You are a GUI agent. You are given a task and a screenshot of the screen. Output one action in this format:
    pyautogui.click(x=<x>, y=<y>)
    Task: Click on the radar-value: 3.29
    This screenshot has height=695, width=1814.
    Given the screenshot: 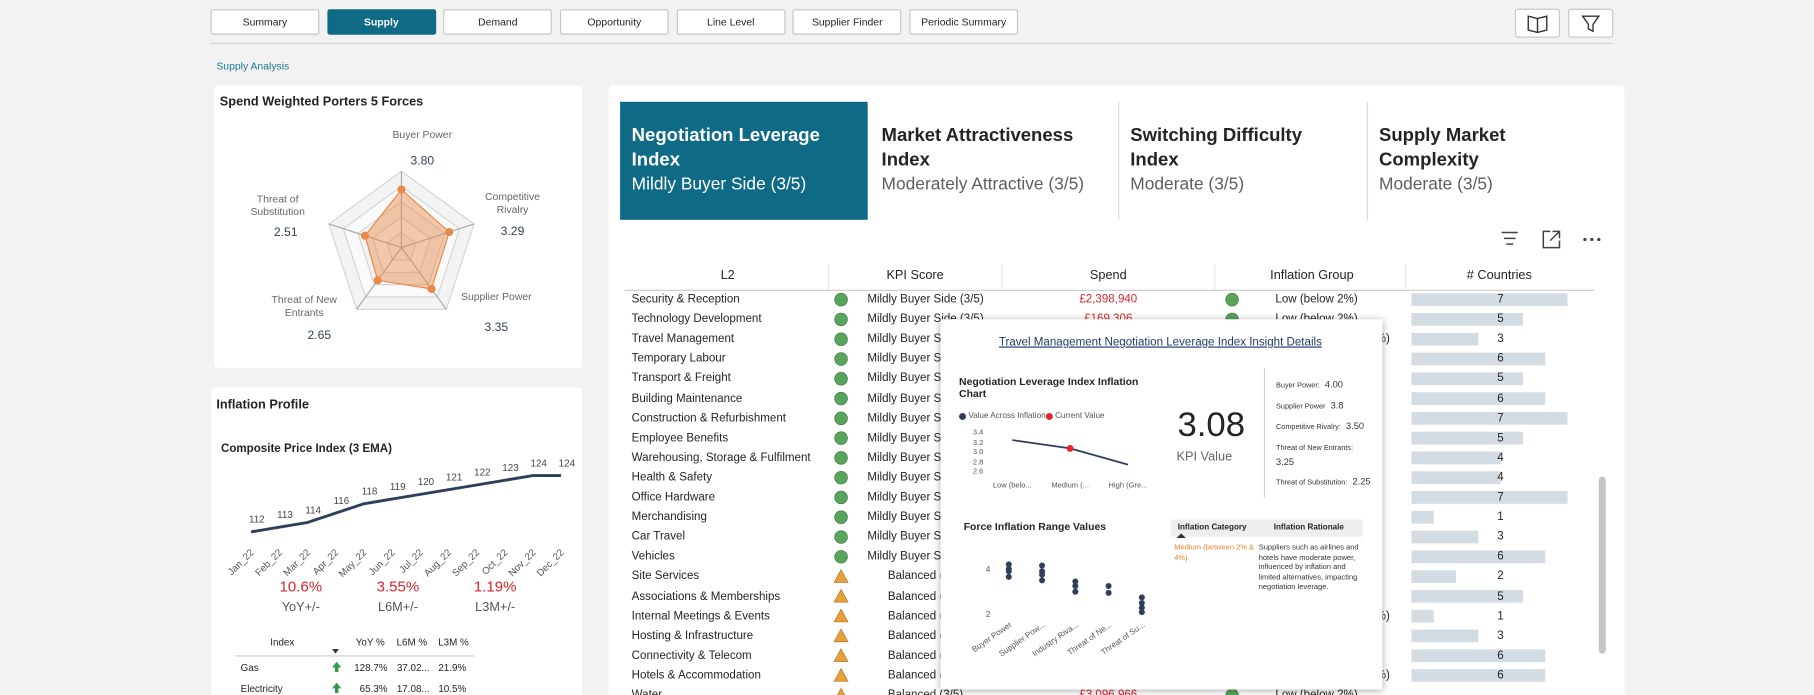 What is the action you would take?
    pyautogui.click(x=512, y=231)
    